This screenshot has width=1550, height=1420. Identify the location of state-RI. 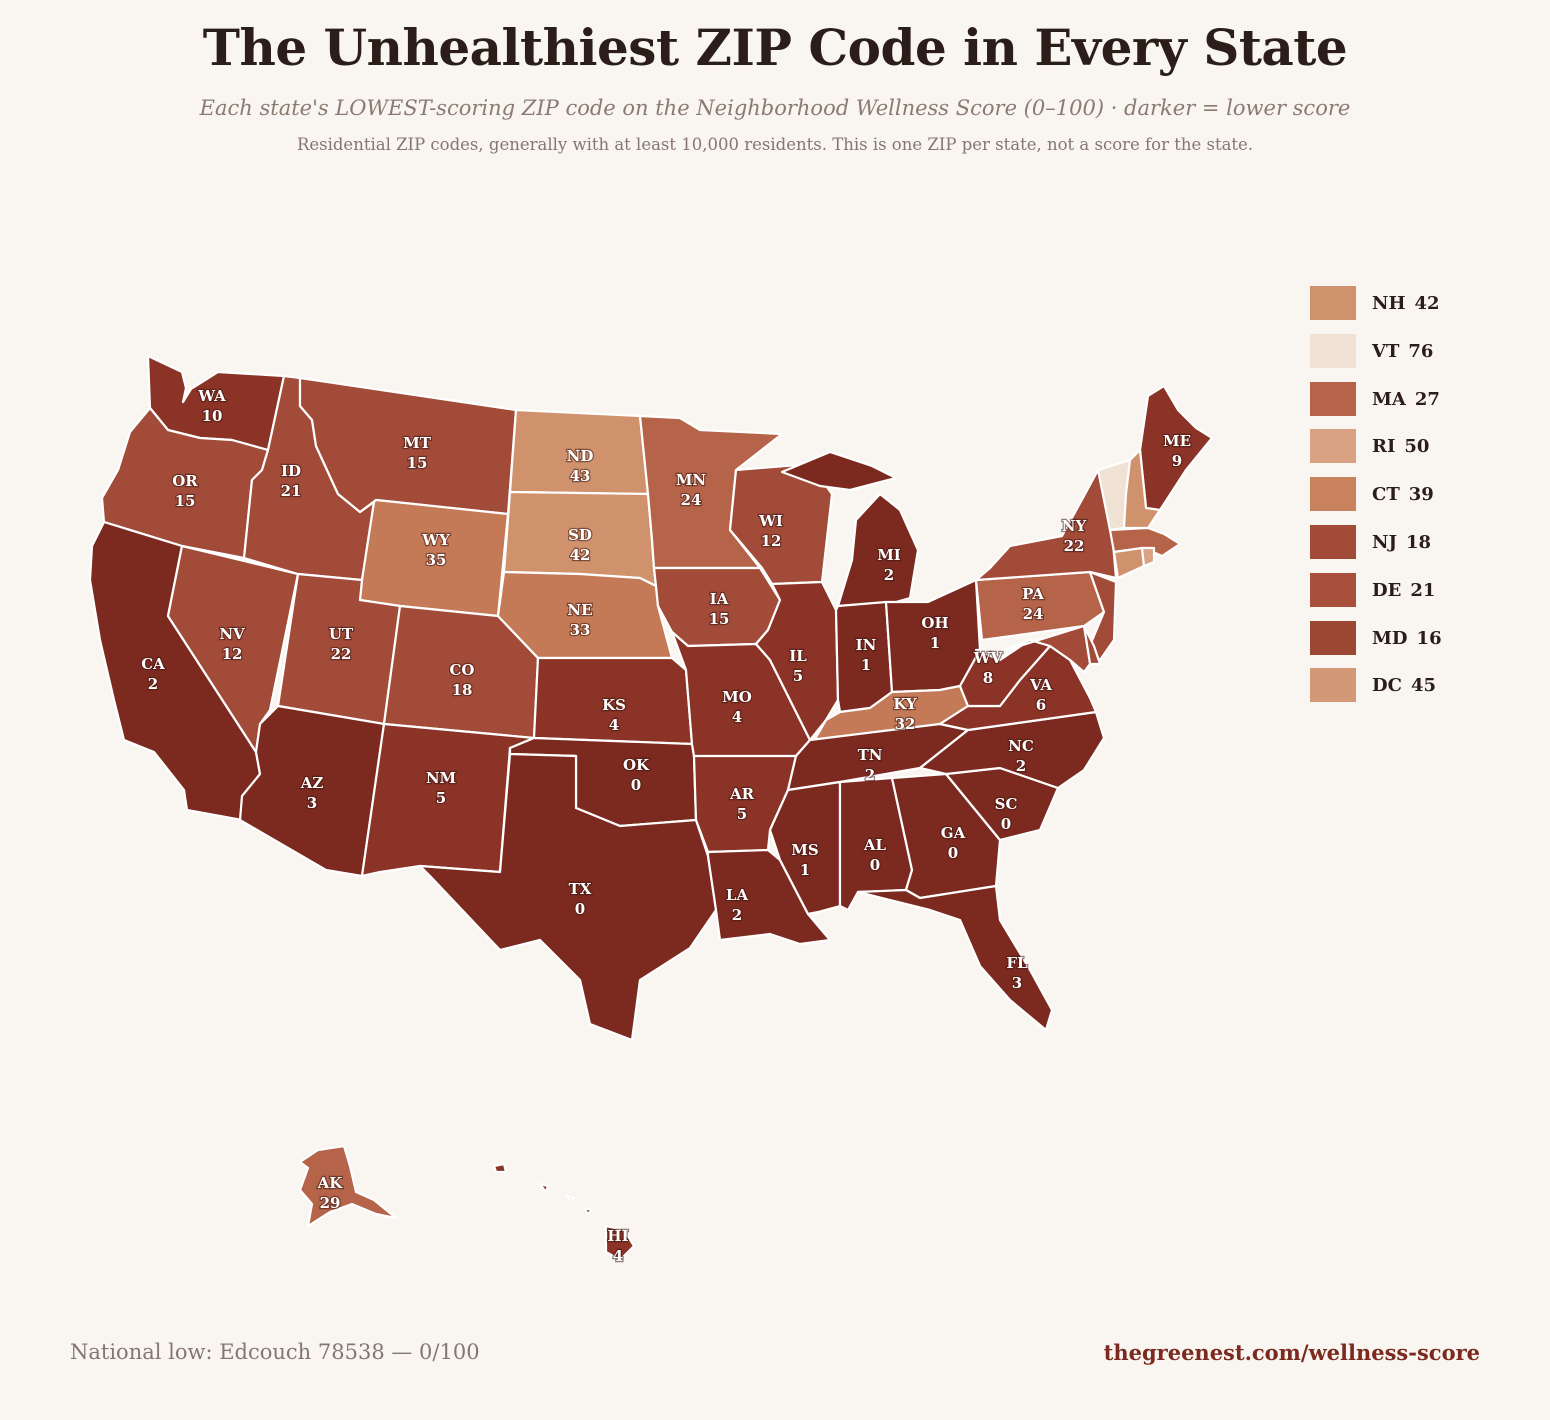
(1148, 557).